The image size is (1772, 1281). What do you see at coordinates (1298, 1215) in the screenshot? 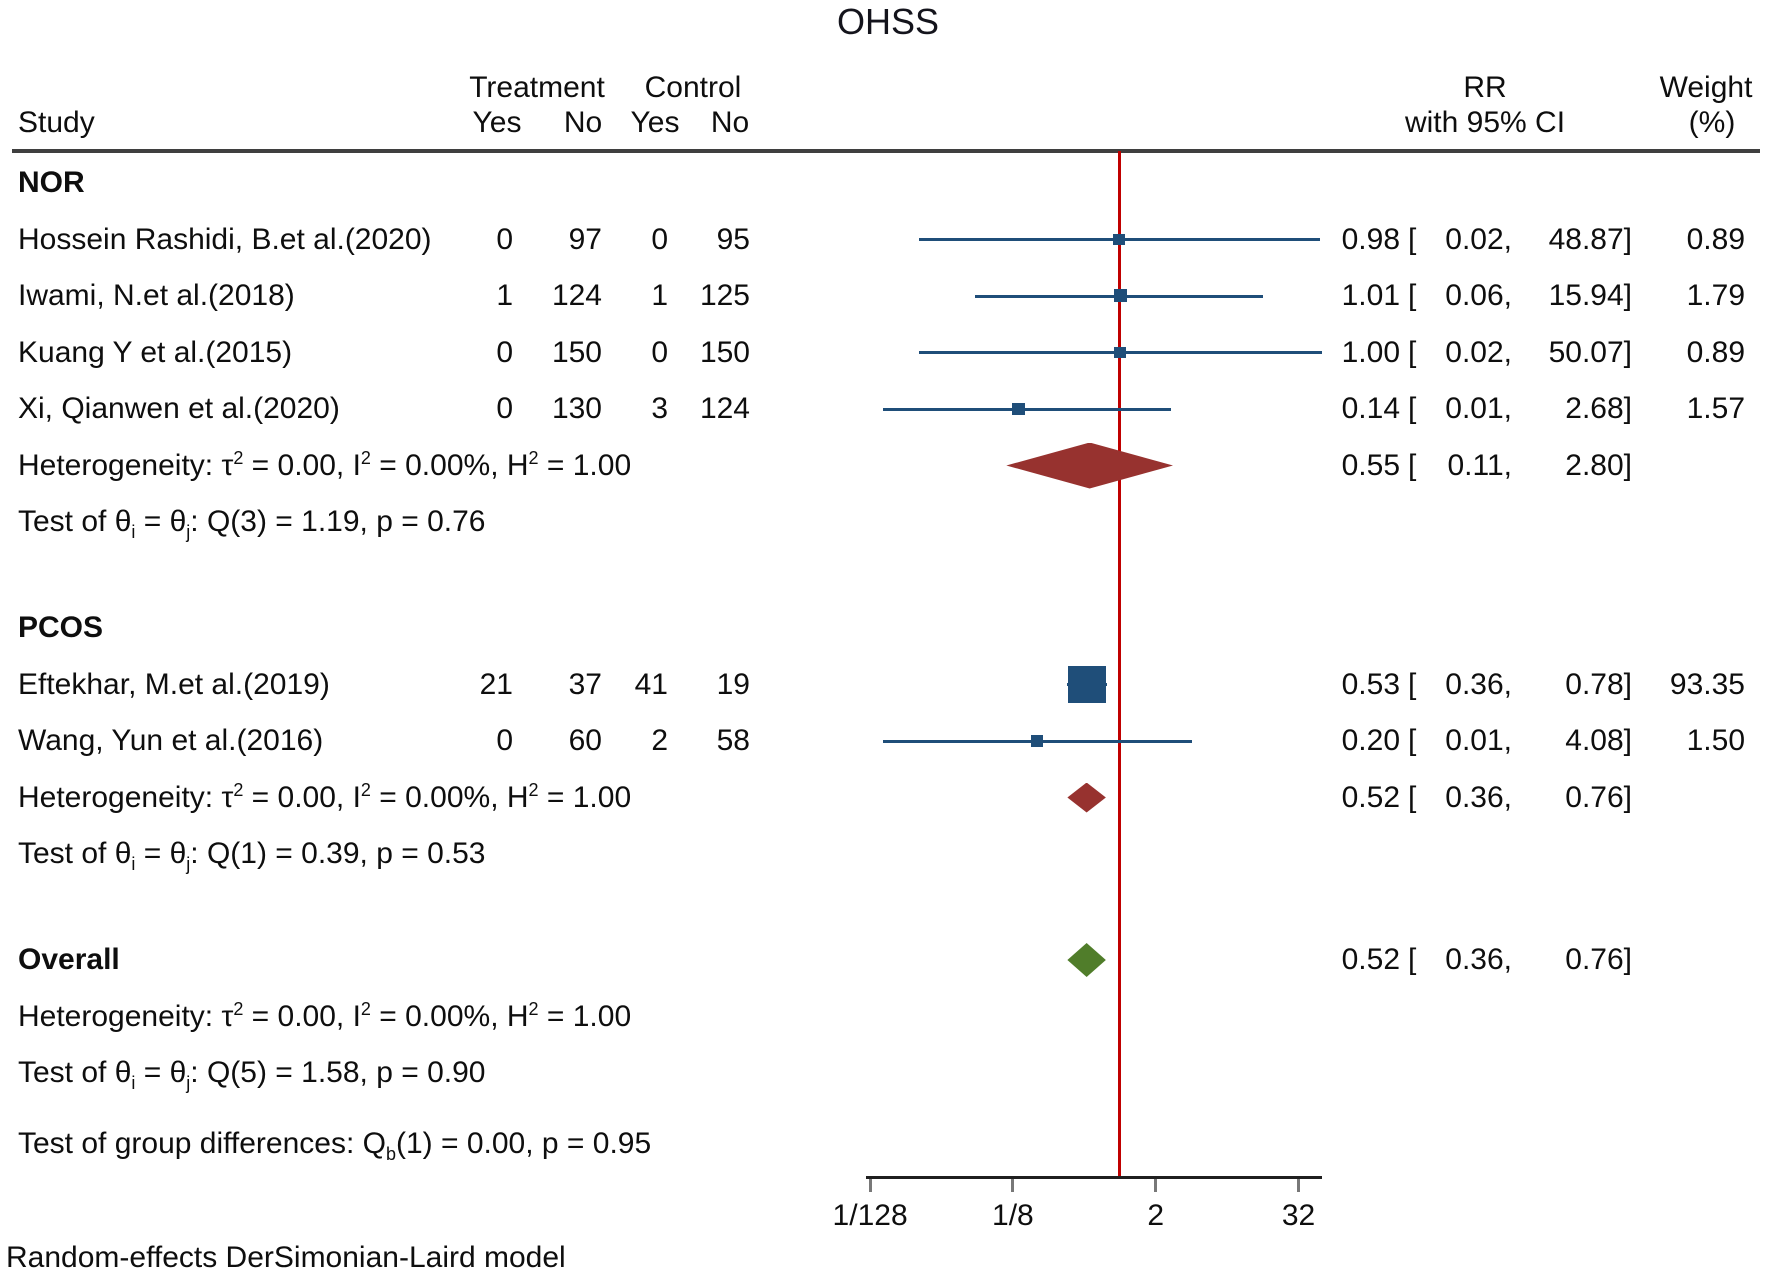
I see `axis-tick-label: 32` at bounding box center [1298, 1215].